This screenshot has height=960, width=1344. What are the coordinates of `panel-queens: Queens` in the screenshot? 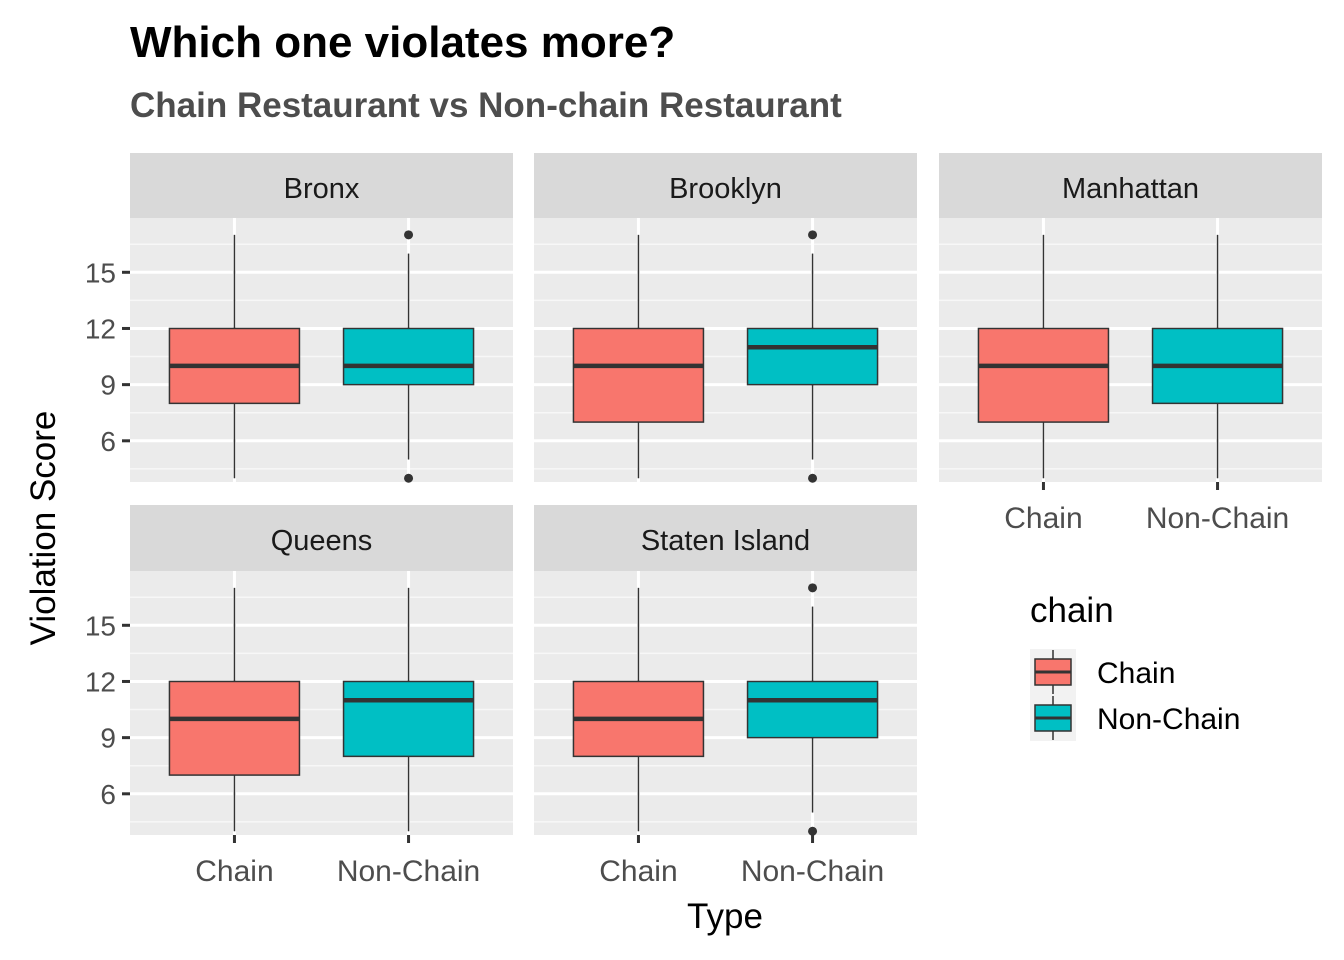 It's located at (321, 670).